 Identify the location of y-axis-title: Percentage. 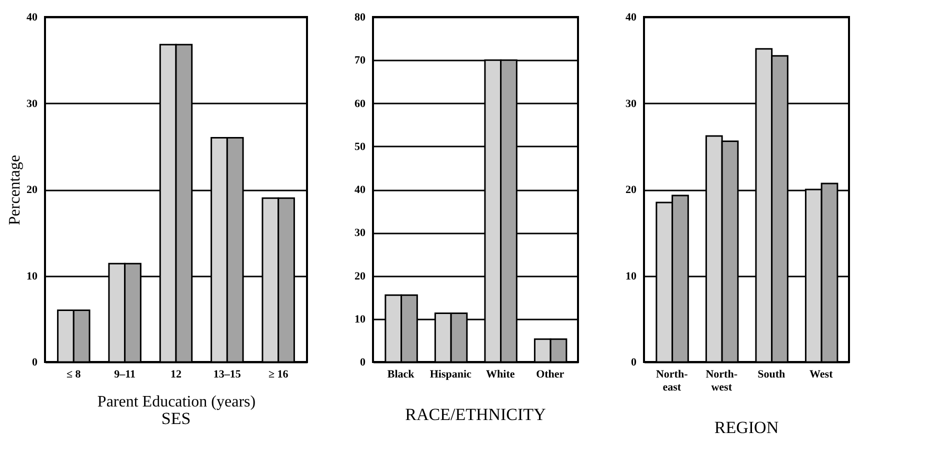
(15, 190).